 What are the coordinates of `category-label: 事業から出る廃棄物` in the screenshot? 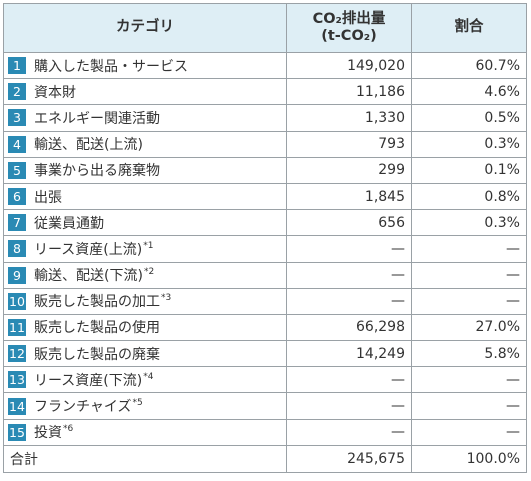 It's located at (97, 171).